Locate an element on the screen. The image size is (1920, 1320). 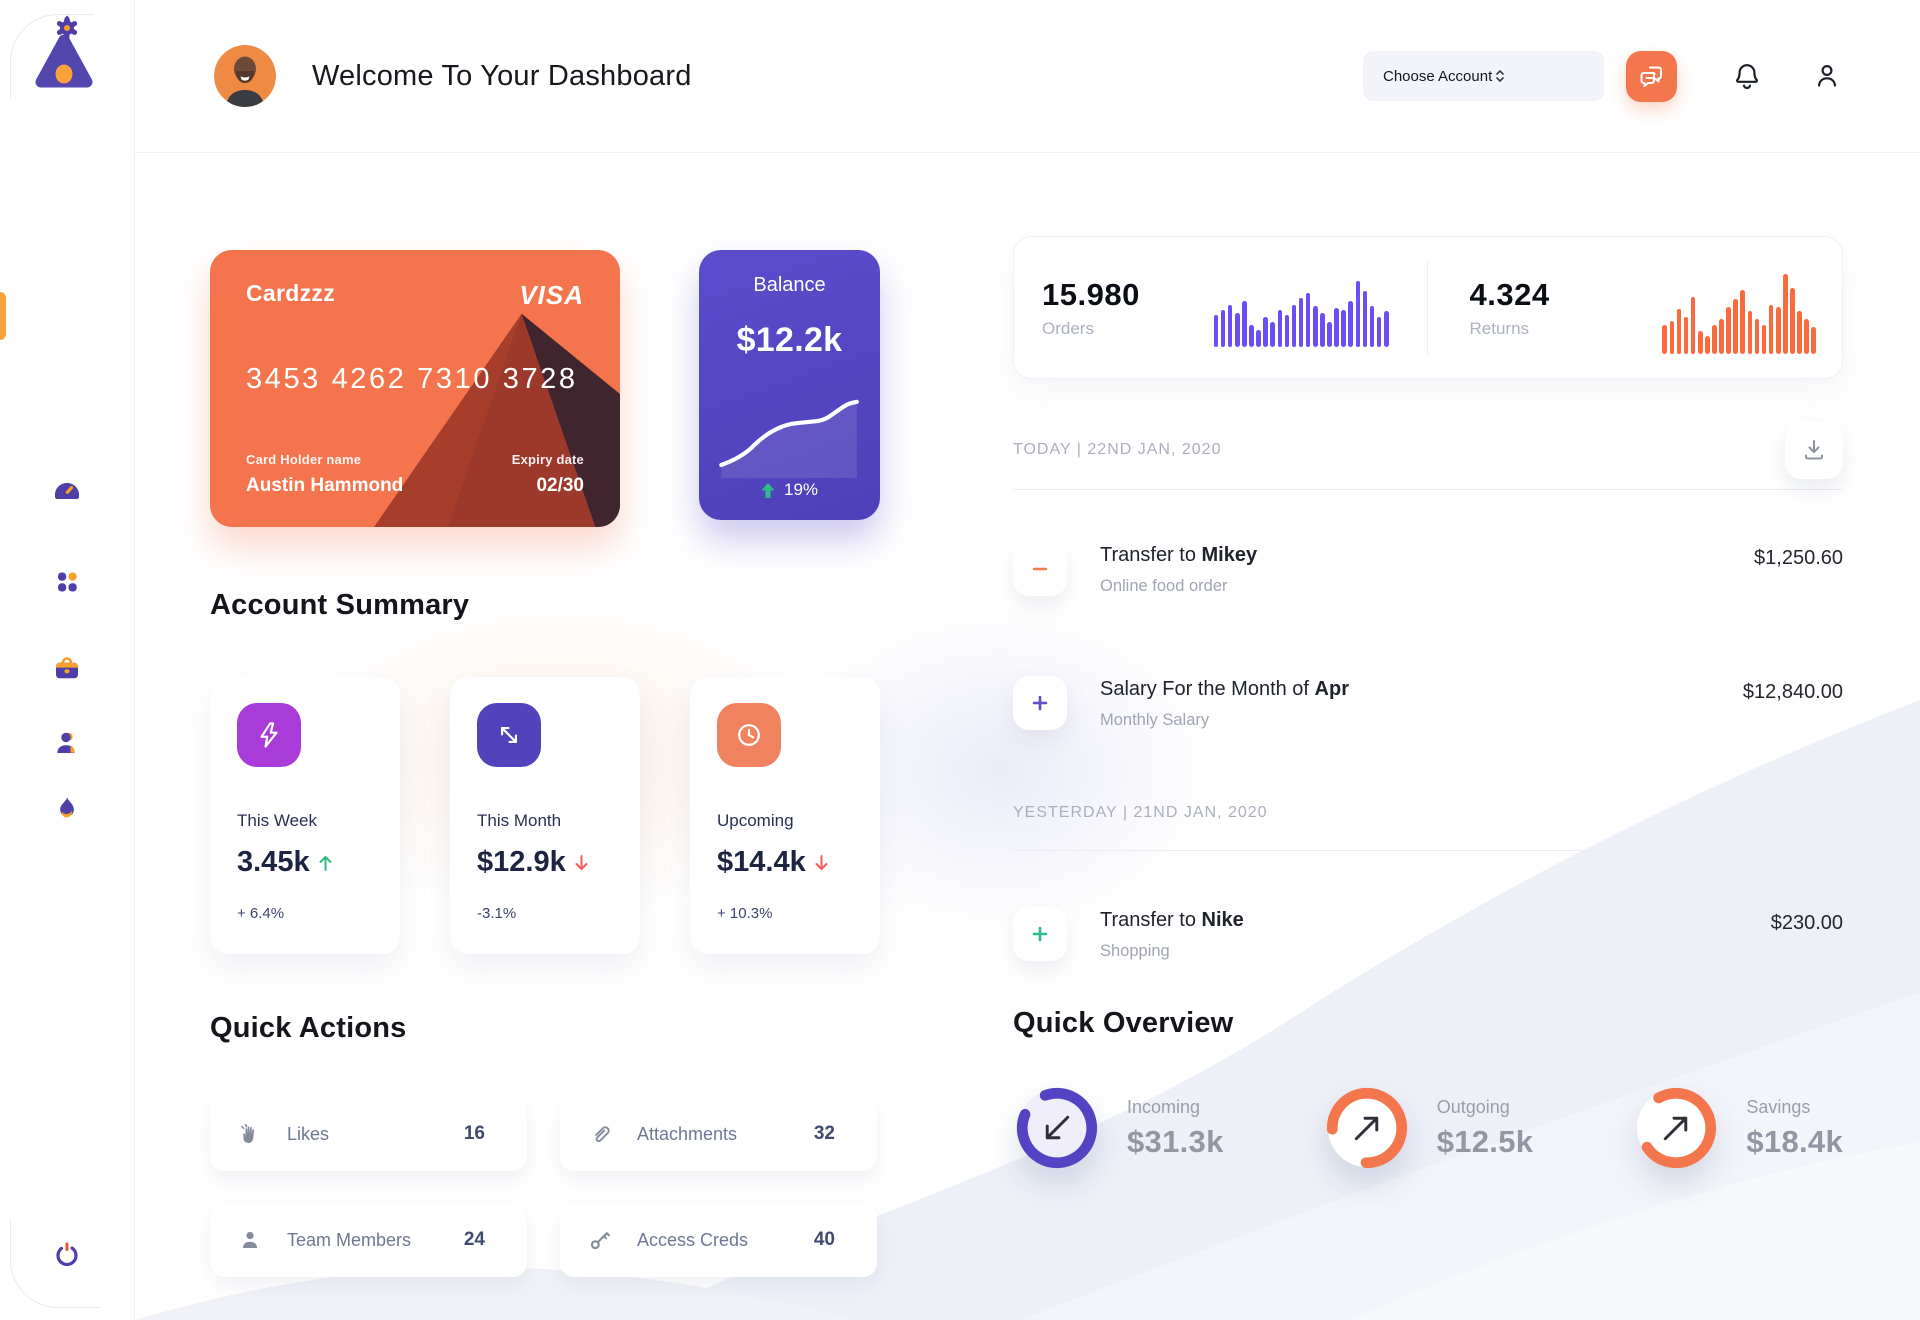
account-select: Choose Account is located at coordinates (1483, 76).